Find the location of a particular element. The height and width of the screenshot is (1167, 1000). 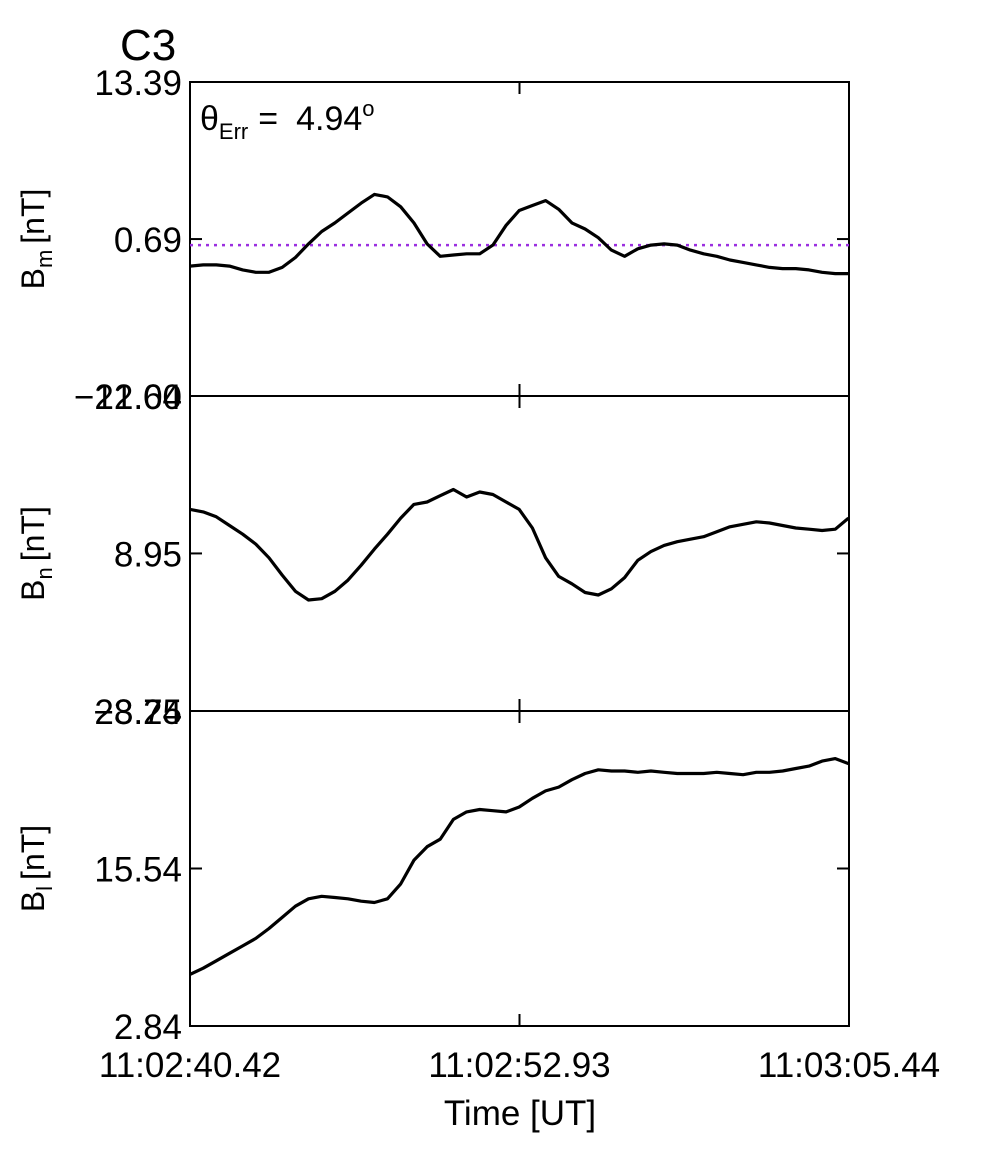

x-tick-label: 11:03:05.44 is located at coordinates (849, 1065).